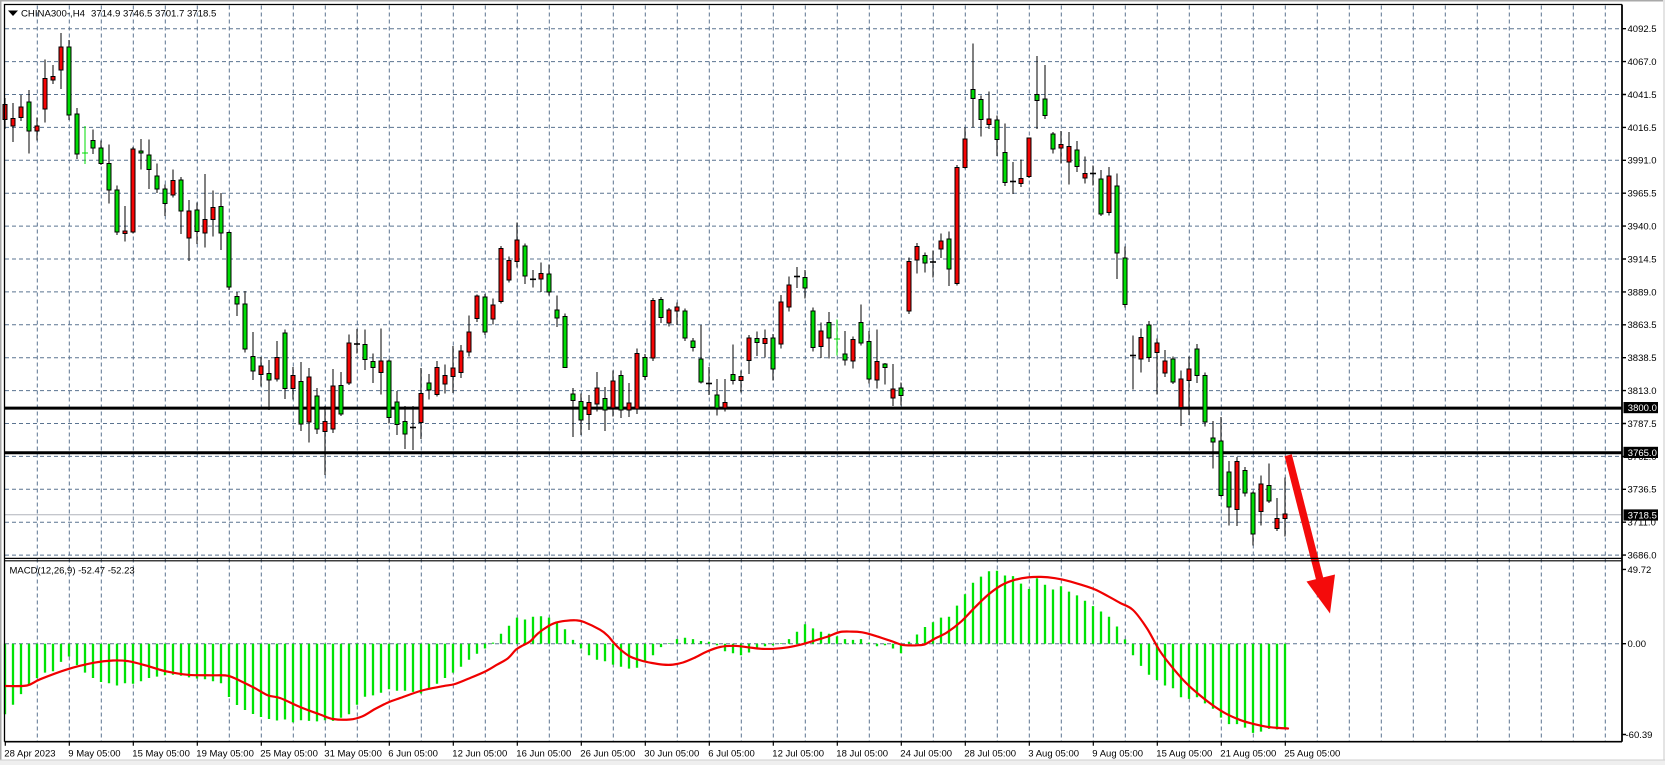  Describe the element at coordinates (1642, 128) in the screenshot. I see `svg-text: 4016.5` at that location.